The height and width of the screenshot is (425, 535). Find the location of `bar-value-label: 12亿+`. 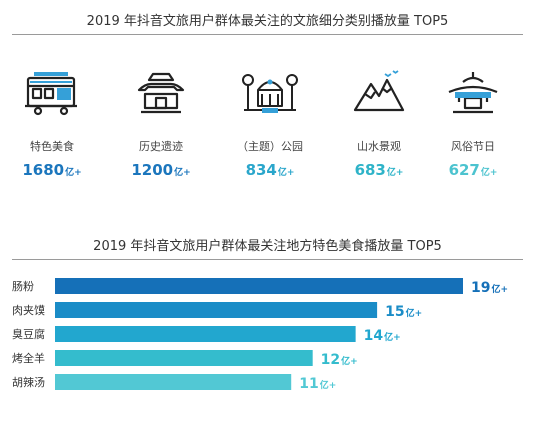

bar-value-label: 12亿+ is located at coordinates (339, 360).